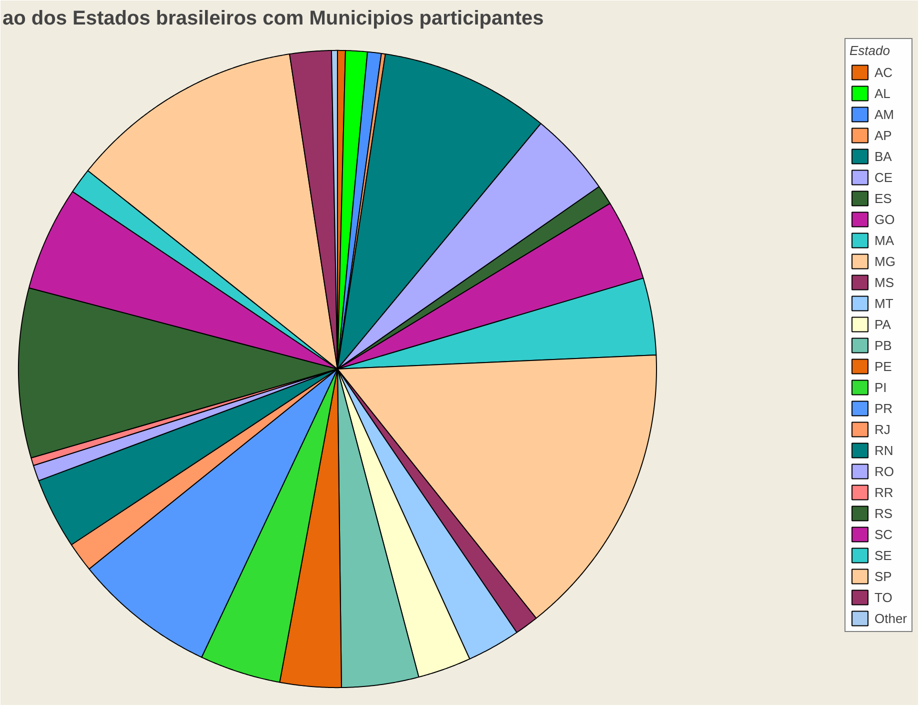 Image resolution: width=923 pixels, height=715 pixels. What do you see at coordinates (884, 450) in the screenshot?
I see `legend-label: RN` at bounding box center [884, 450].